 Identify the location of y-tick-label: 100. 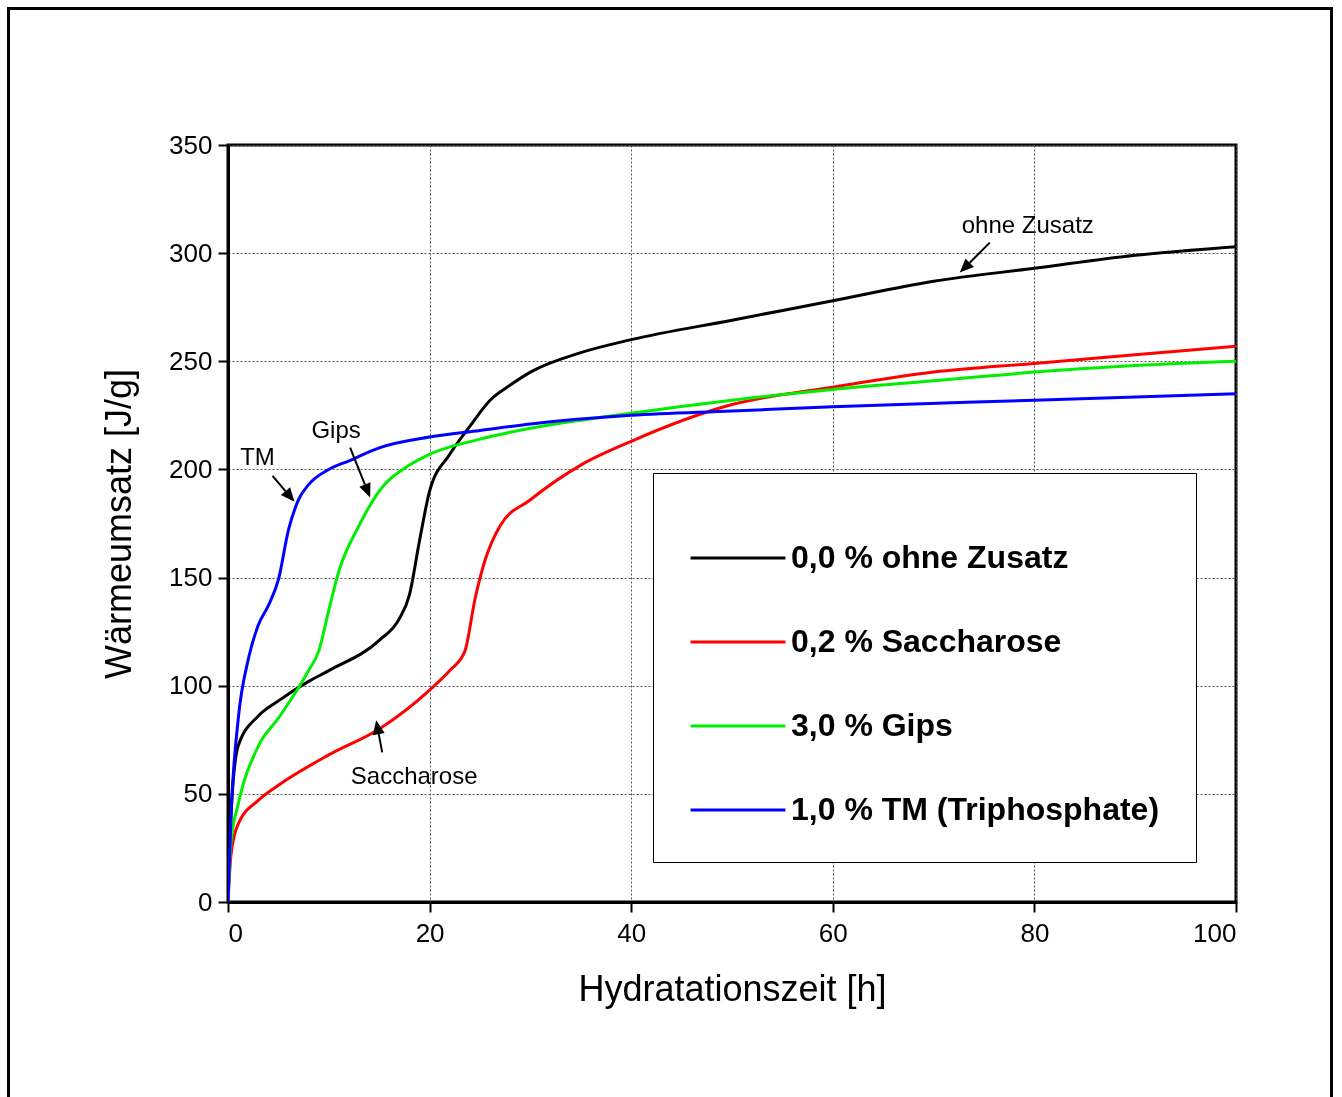
(191, 685).